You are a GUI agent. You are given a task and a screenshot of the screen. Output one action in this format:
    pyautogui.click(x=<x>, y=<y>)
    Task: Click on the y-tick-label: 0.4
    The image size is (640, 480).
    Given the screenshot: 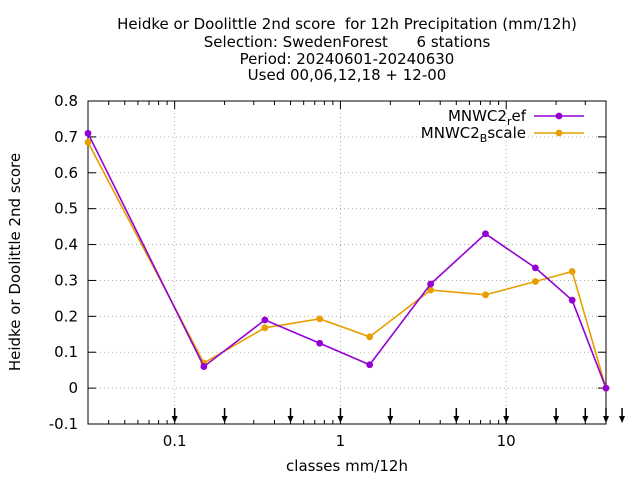 What is the action you would take?
    pyautogui.click(x=66, y=245)
    